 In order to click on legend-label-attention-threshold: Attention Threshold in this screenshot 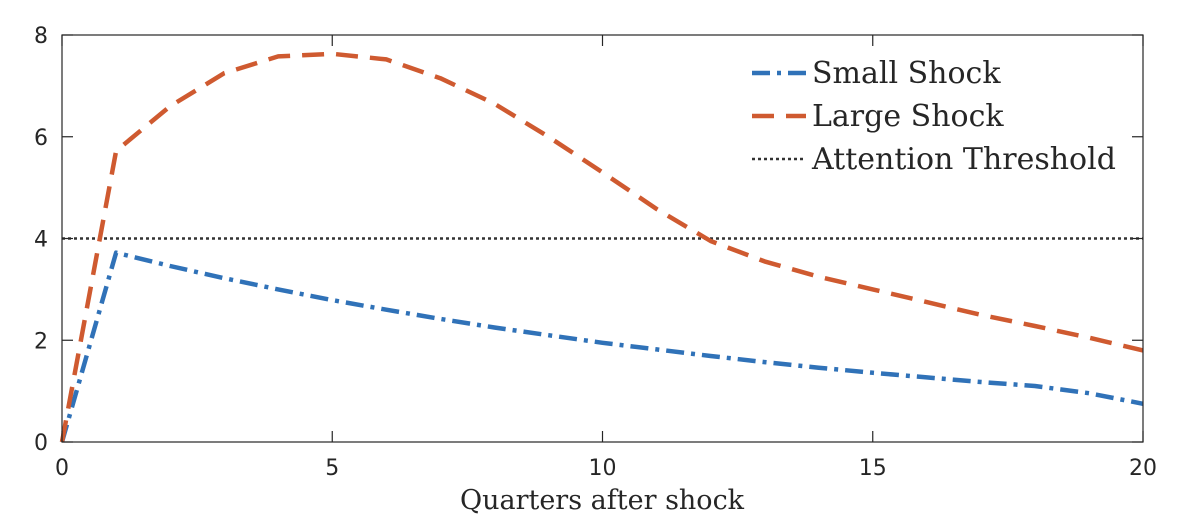, I will do `click(963, 159)`.